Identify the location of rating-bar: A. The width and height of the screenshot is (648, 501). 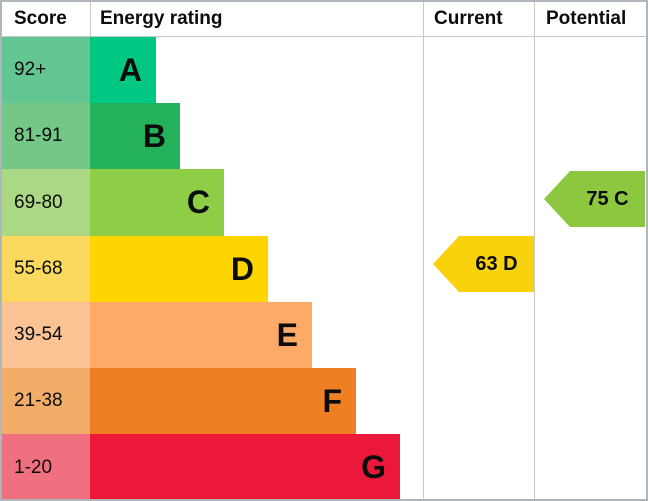
(123, 70).